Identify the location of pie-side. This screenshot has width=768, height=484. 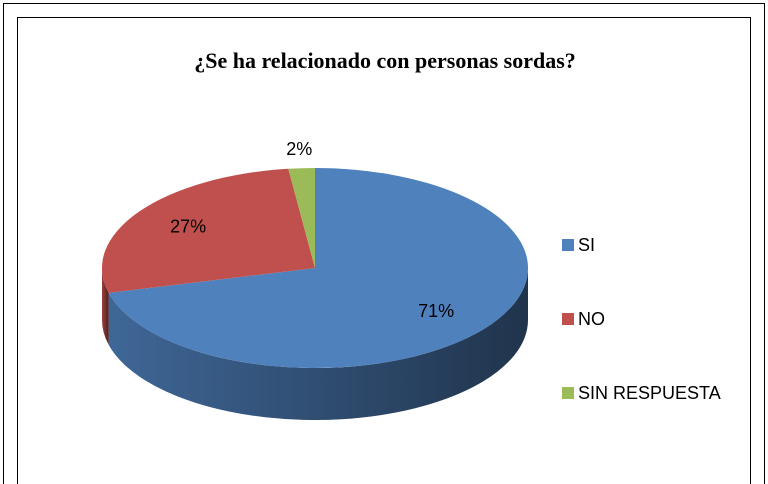
(105, 306).